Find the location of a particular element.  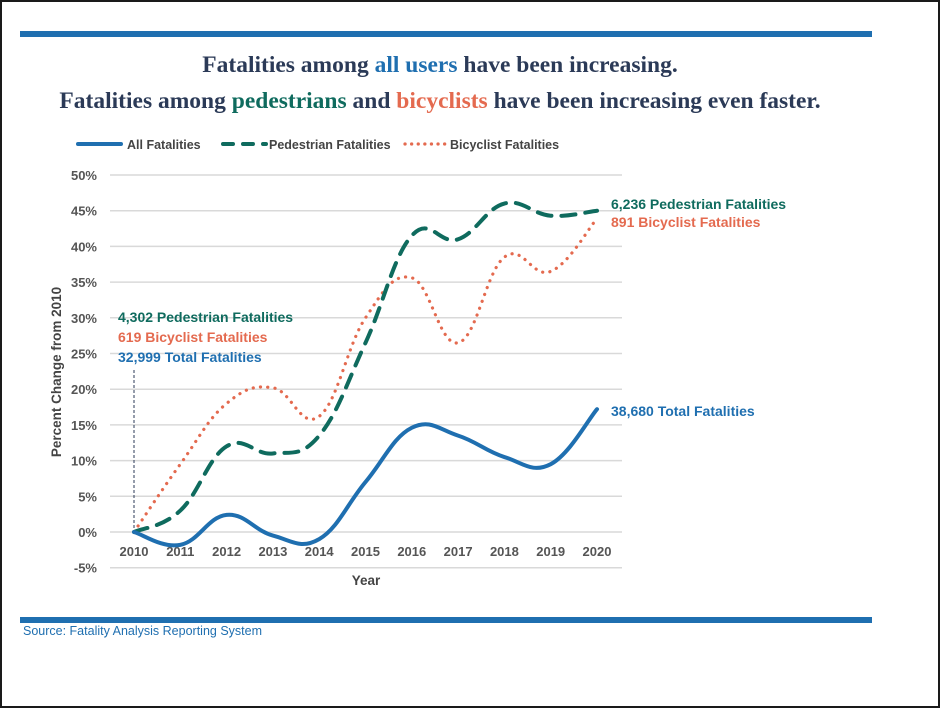

x-tick-label: 2018 is located at coordinates (504, 551).